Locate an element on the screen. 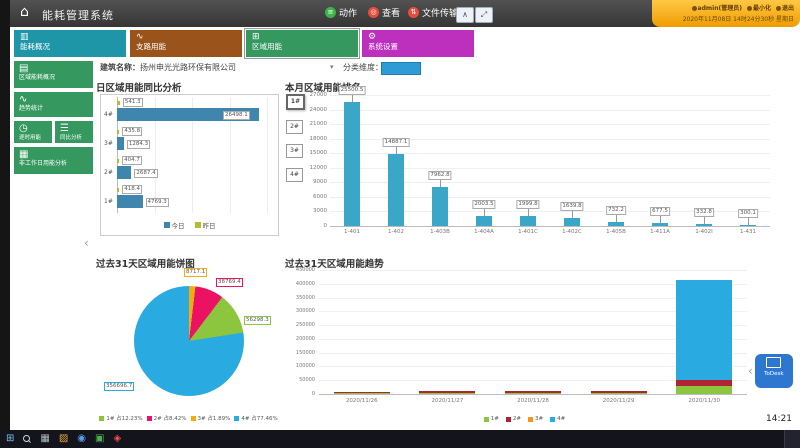 This screenshot has height=448, width=800. search-icon is located at coordinates (27, 439).